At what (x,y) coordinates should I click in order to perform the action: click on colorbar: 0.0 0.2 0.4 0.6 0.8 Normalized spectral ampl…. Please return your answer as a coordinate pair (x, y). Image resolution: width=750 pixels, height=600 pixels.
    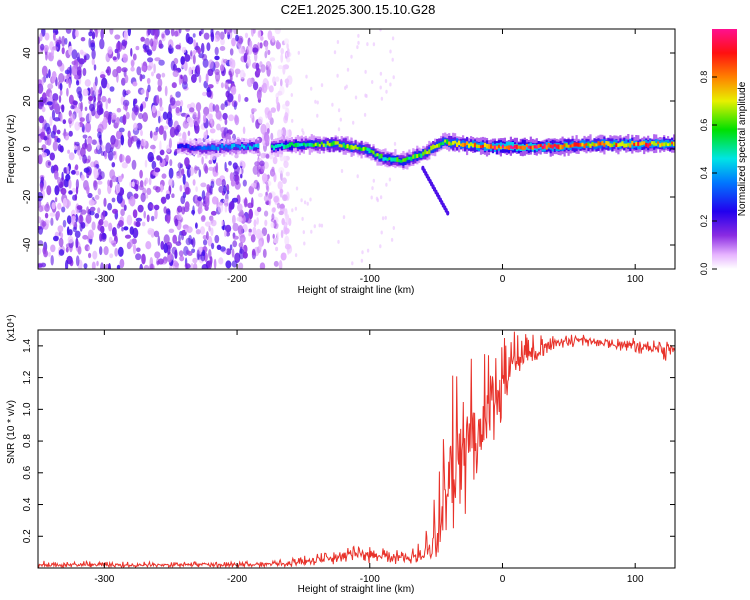
    Looking at the image, I should click on (723, 152).